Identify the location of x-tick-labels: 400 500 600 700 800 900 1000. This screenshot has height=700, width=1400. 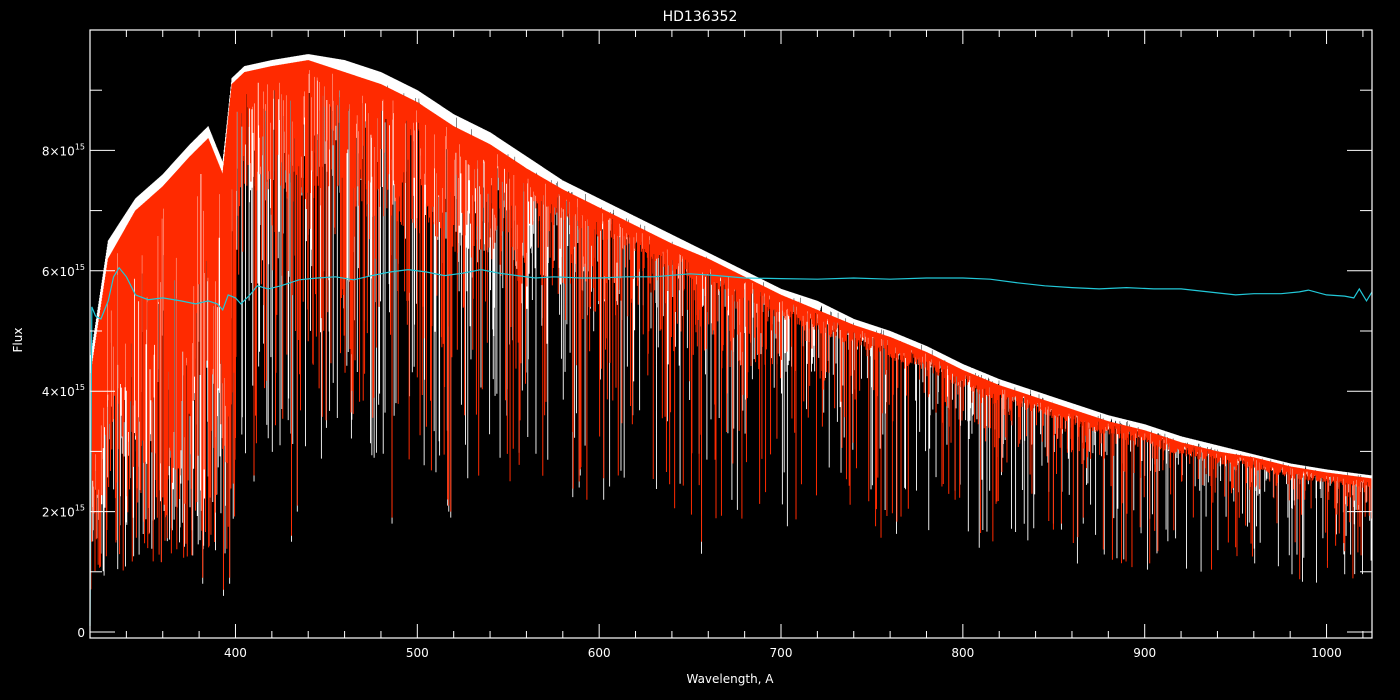
(783, 653).